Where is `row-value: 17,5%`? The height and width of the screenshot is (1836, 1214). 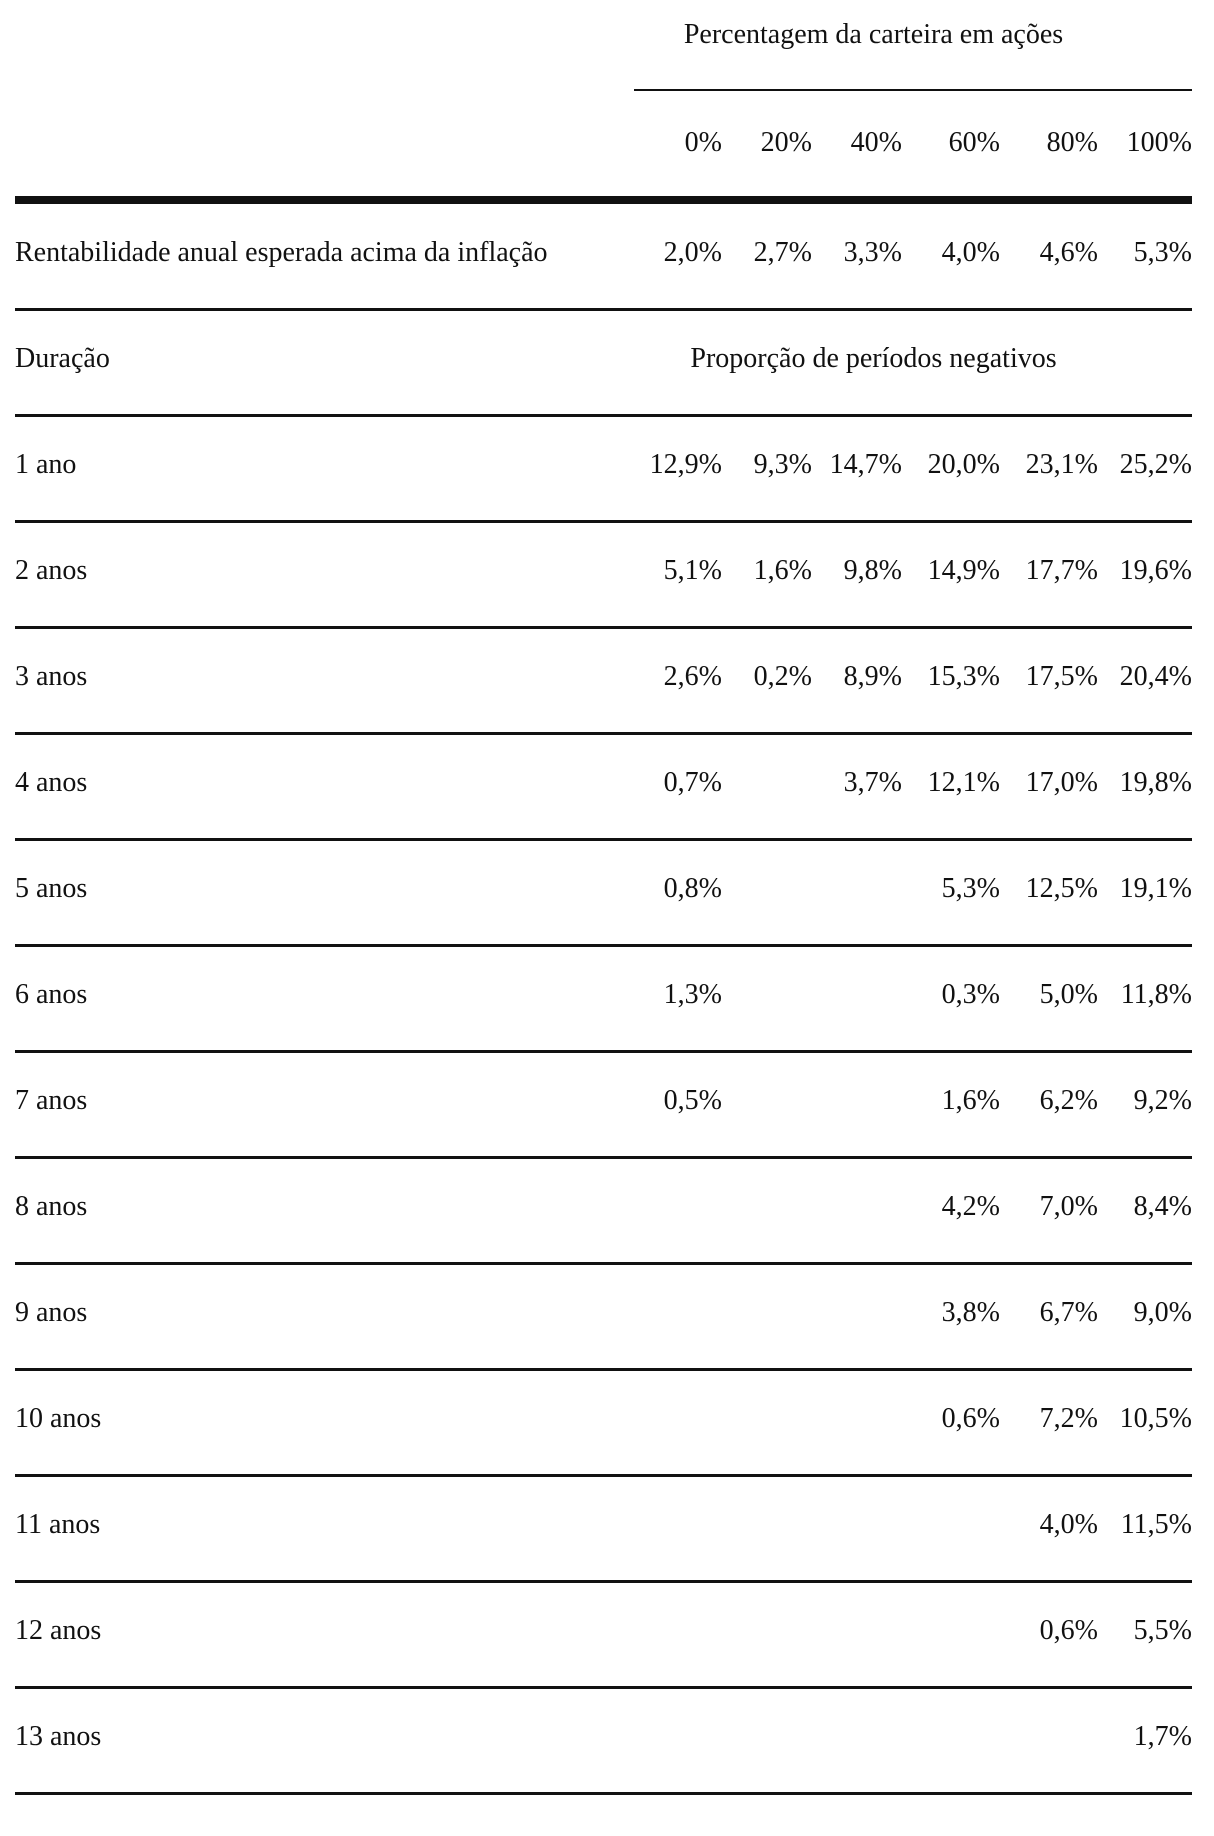 row-value: 17,5% is located at coordinates (1061, 676).